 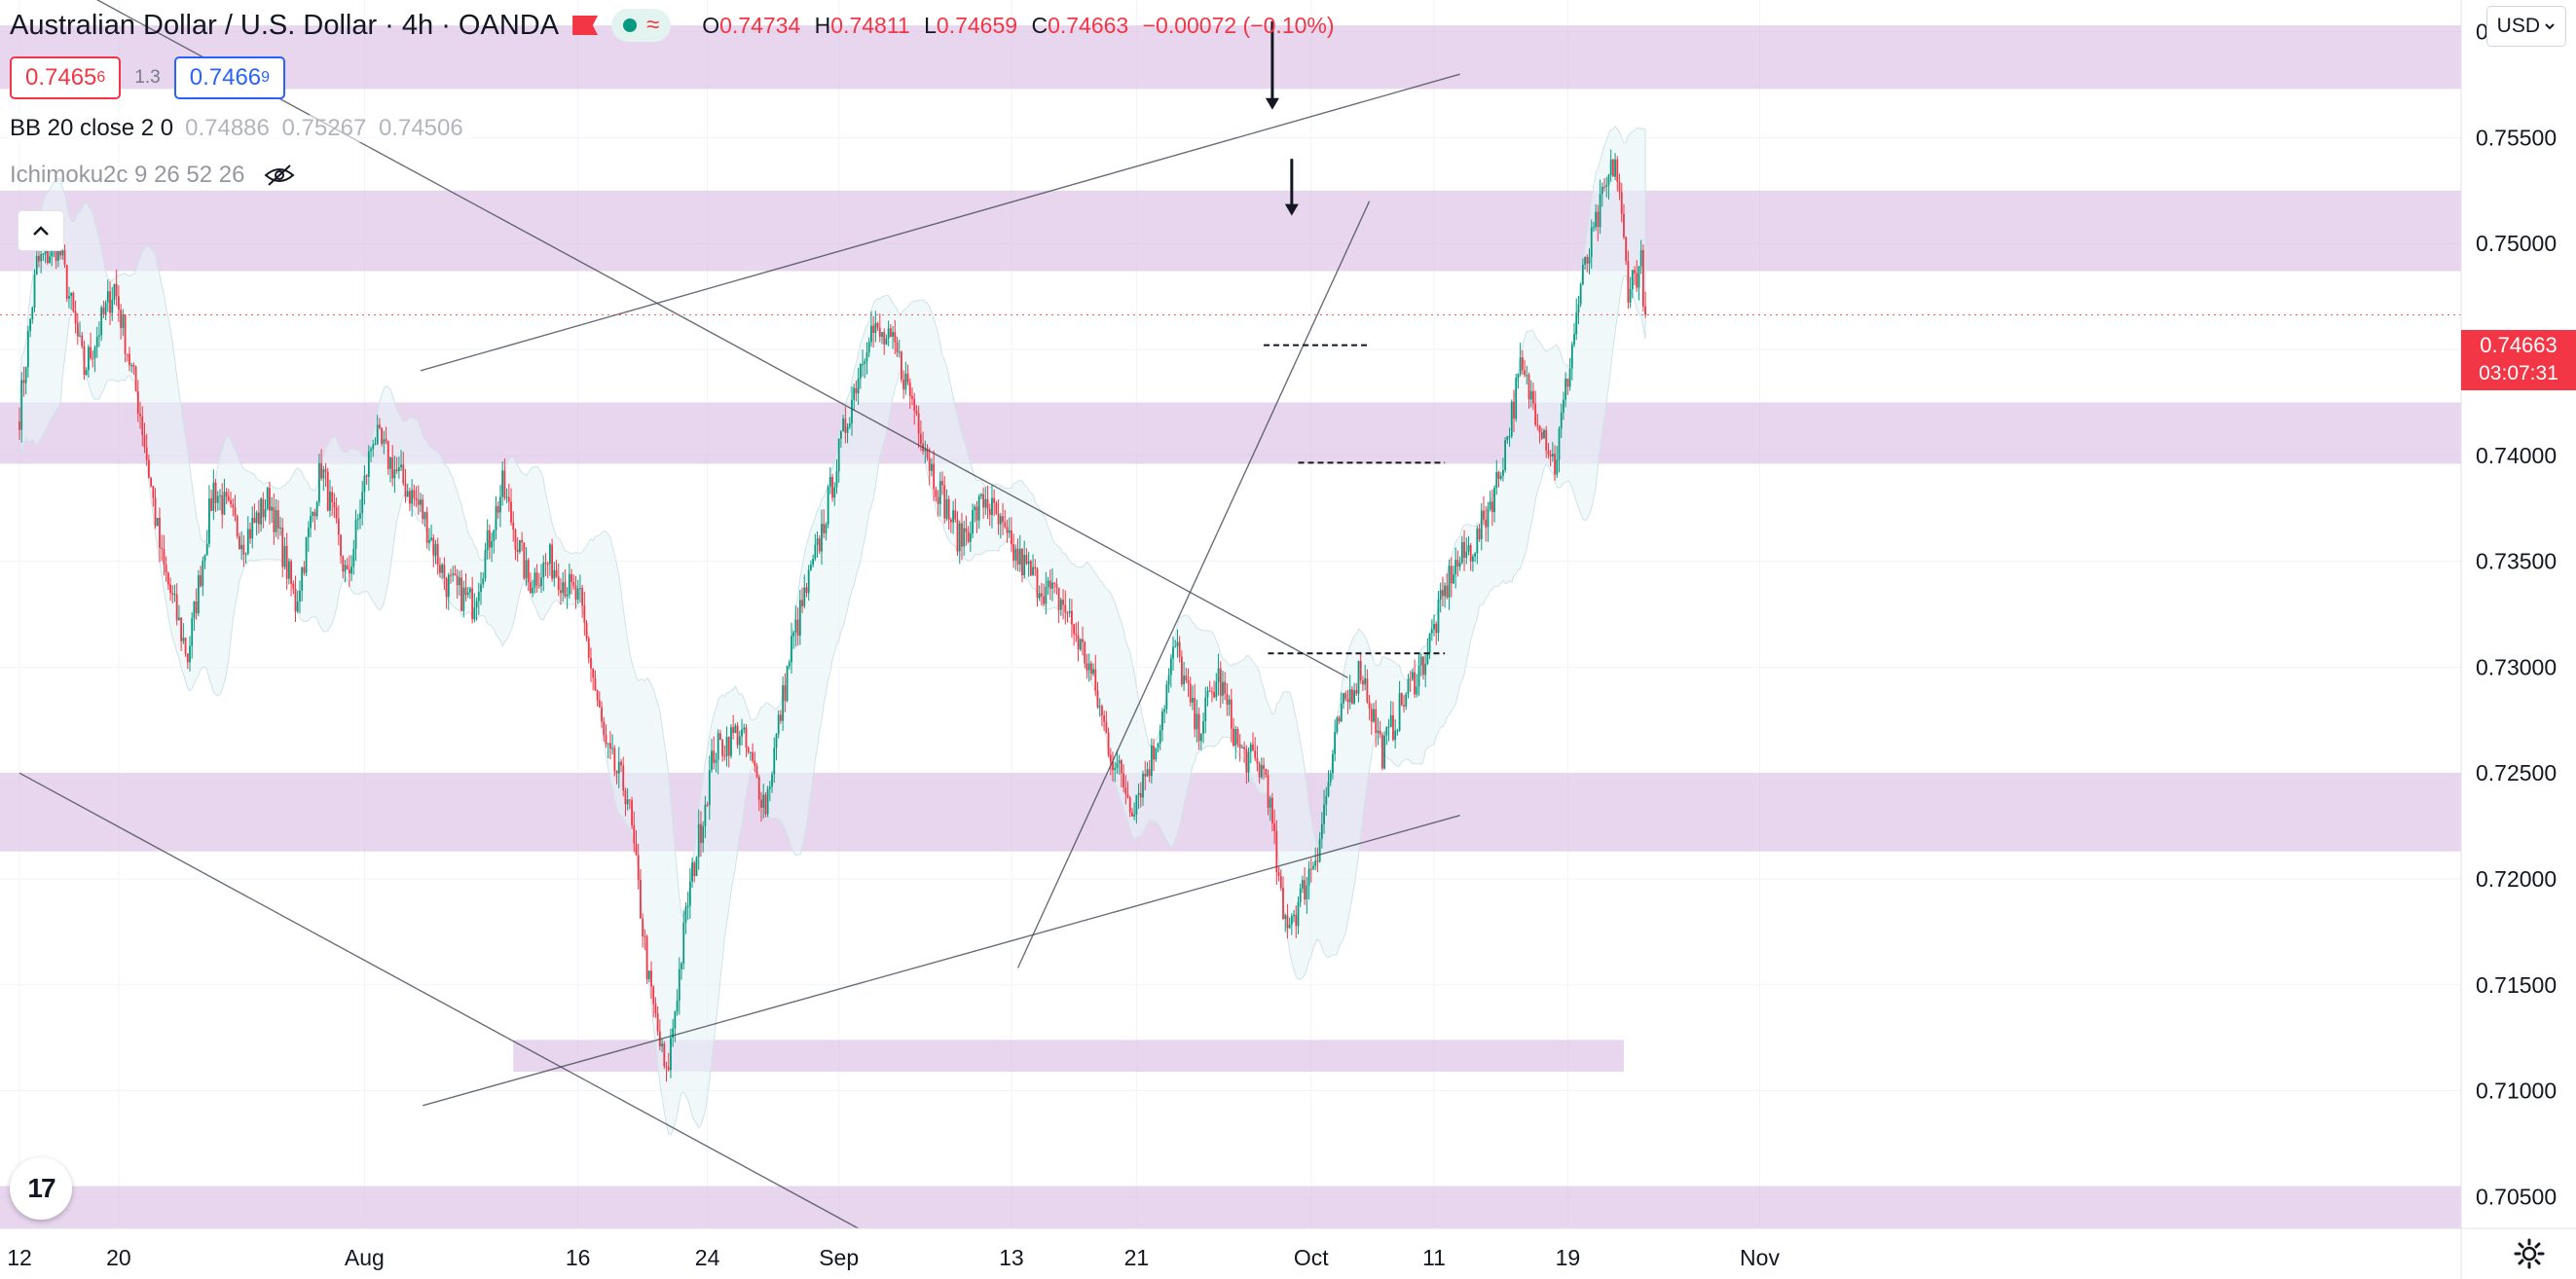 I want to click on collapse-chevron-icon, so click(x=41, y=230).